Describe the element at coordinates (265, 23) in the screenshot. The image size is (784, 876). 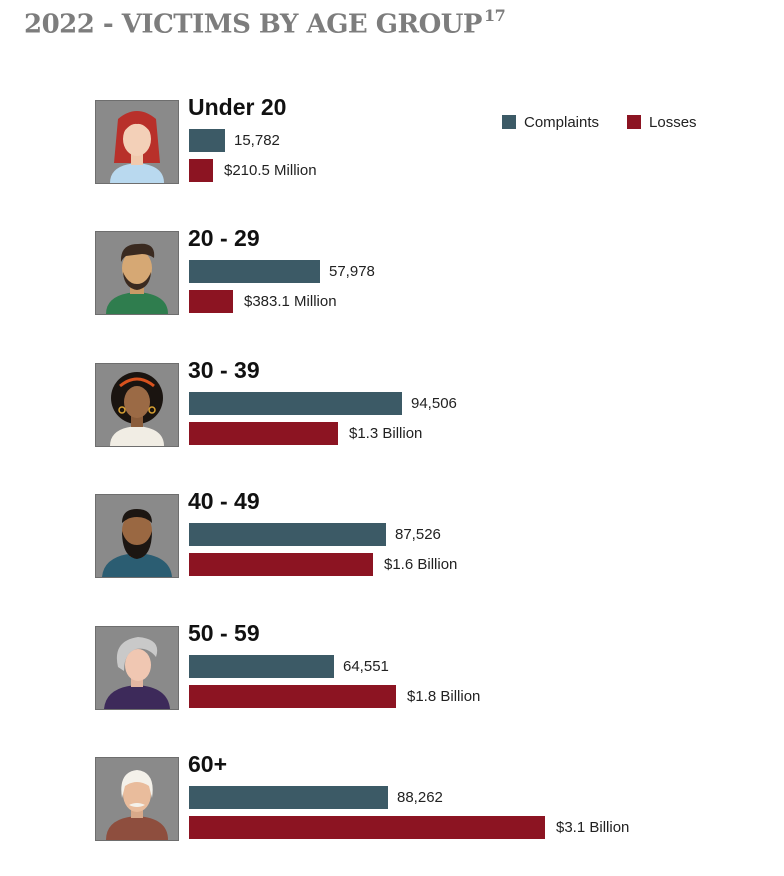
I see `chart-title: 2022 - VICTIMS BY AGE GROUP 17` at that location.